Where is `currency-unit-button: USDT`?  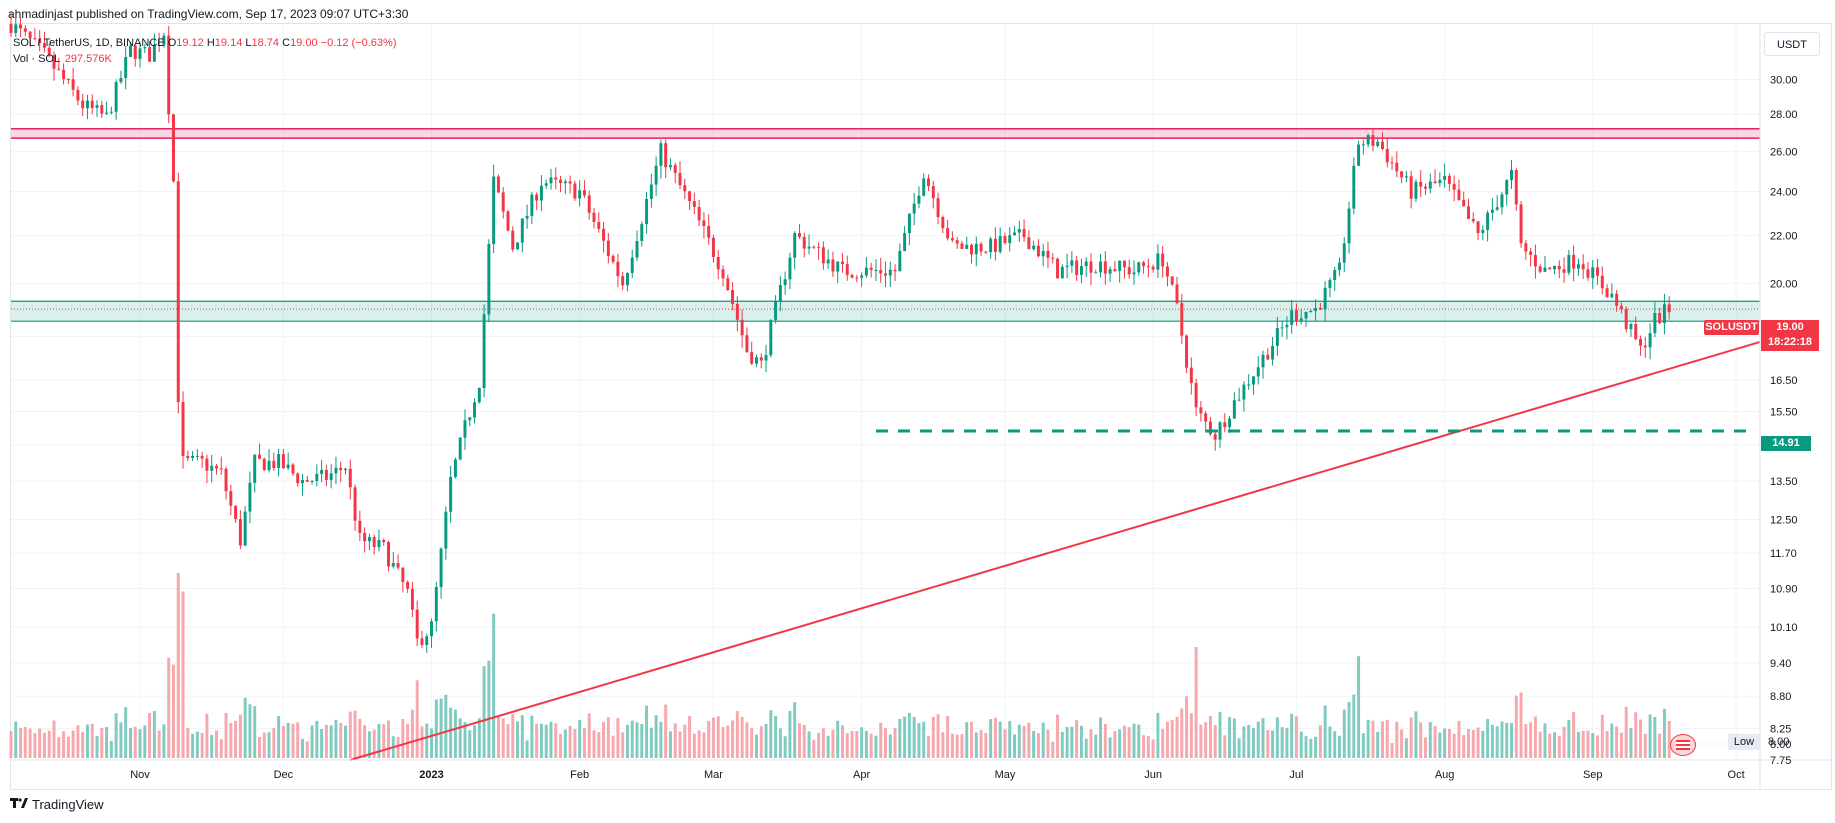 currency-unit-button: USDT is located at coordinates (1792, 44).